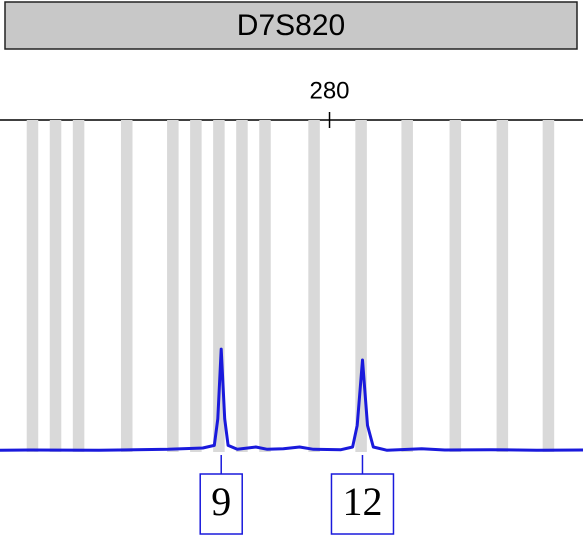  I want to click on chart-title: D7S820, so click(291, 25).